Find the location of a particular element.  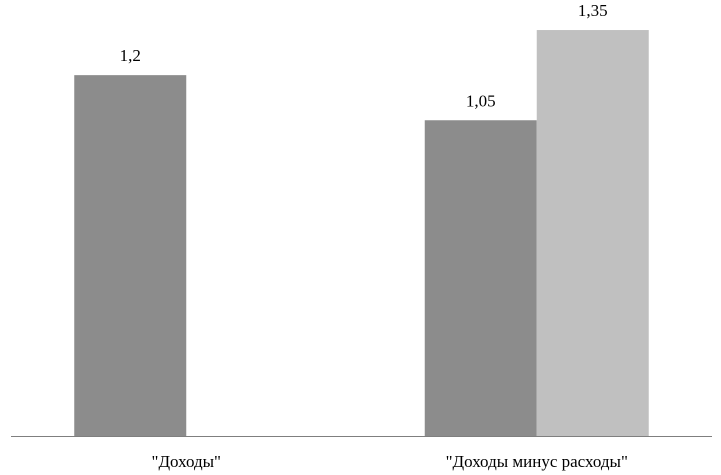

data-label-1-1: 1,35 is located at coordinates (593, 10).